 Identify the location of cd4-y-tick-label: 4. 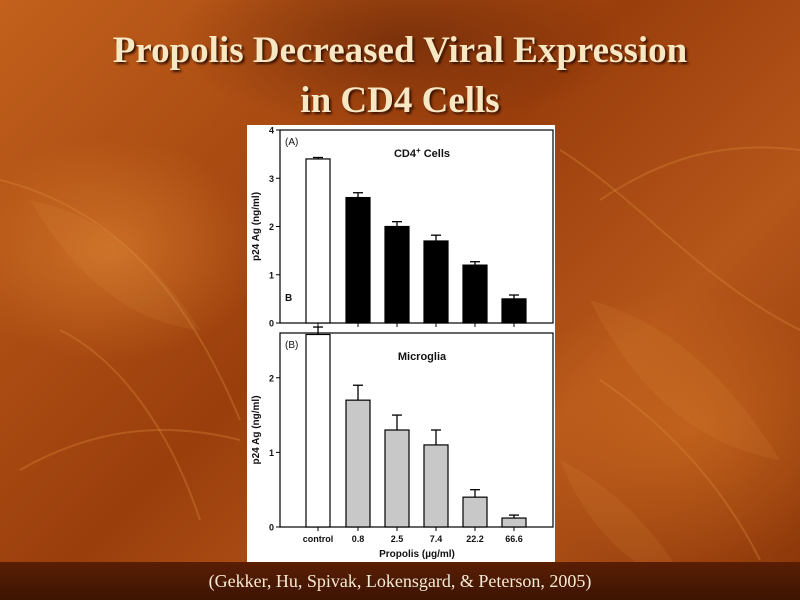
(271, 131).